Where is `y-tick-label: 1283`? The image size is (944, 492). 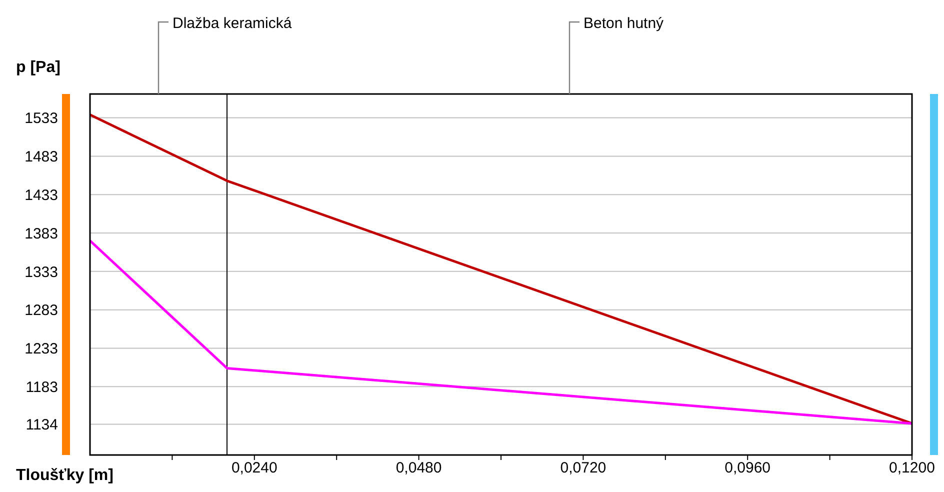 y-tick-label: 1283 is located at coordinates (41, 311).